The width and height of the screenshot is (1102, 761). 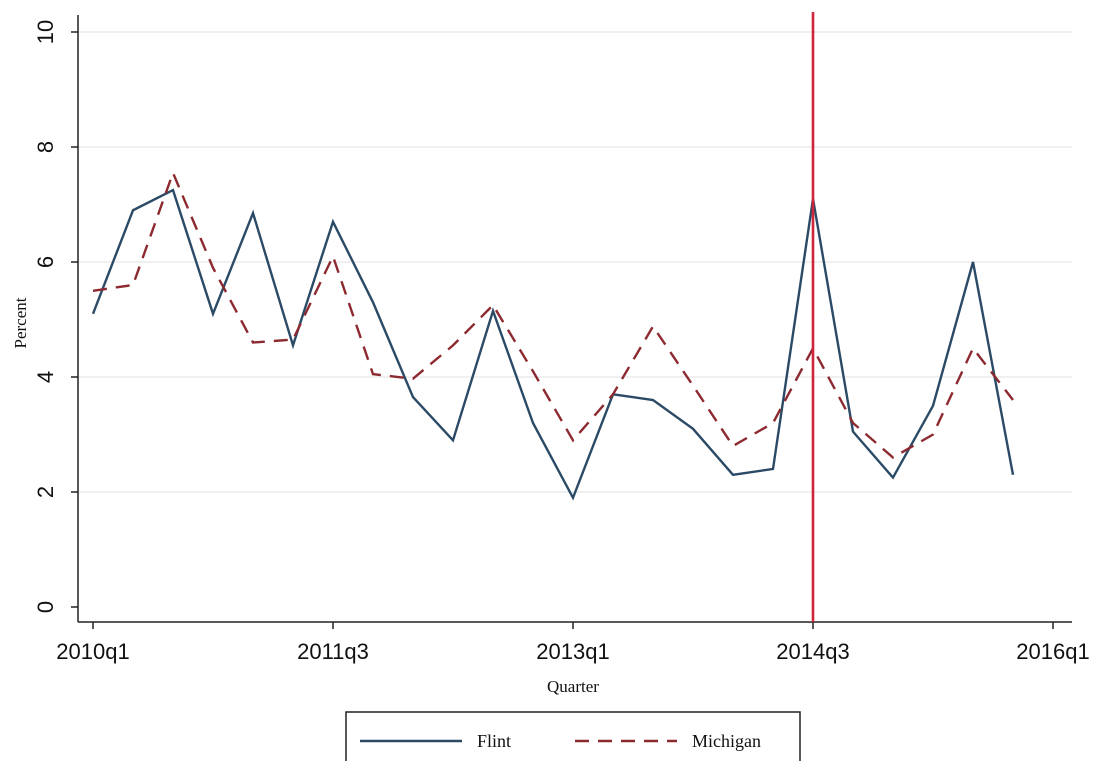 What do you see at coordinates (333, 651) in the screenshot?
I see `x-tick-label-2011q3: 2011q3` at bounding box center [333, 651].